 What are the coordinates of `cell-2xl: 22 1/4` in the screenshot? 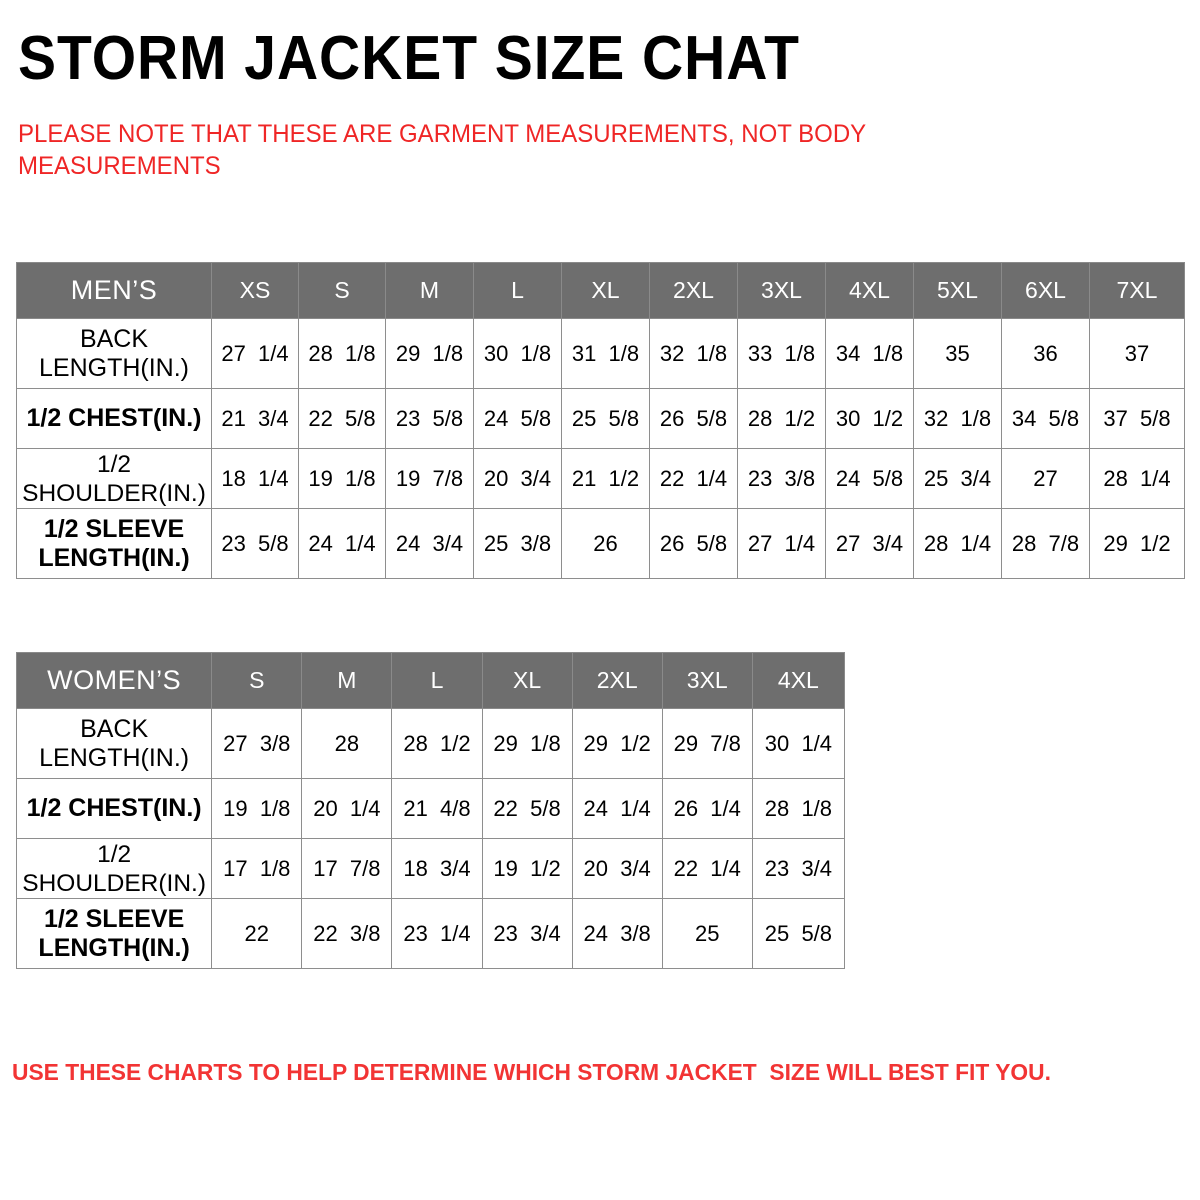 It's located at (693, 478).